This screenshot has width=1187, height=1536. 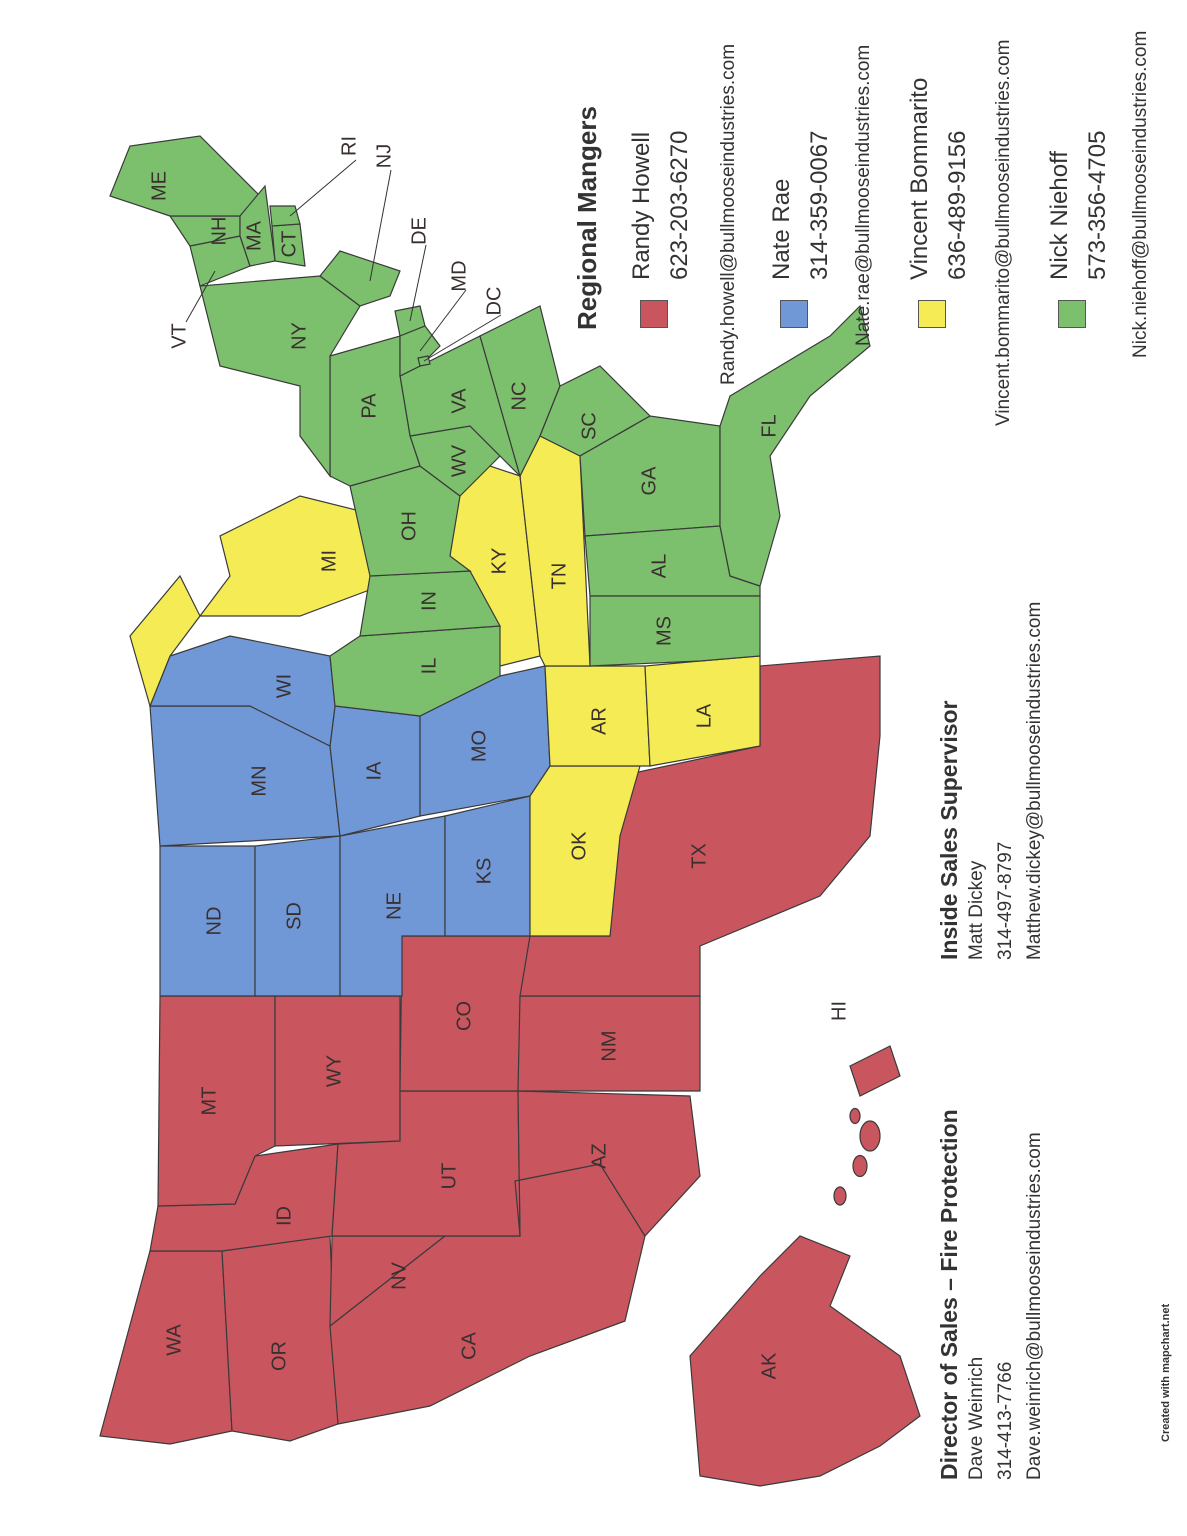 I want to click on manager-name: Randy Howell, so click(x=641, y=205).